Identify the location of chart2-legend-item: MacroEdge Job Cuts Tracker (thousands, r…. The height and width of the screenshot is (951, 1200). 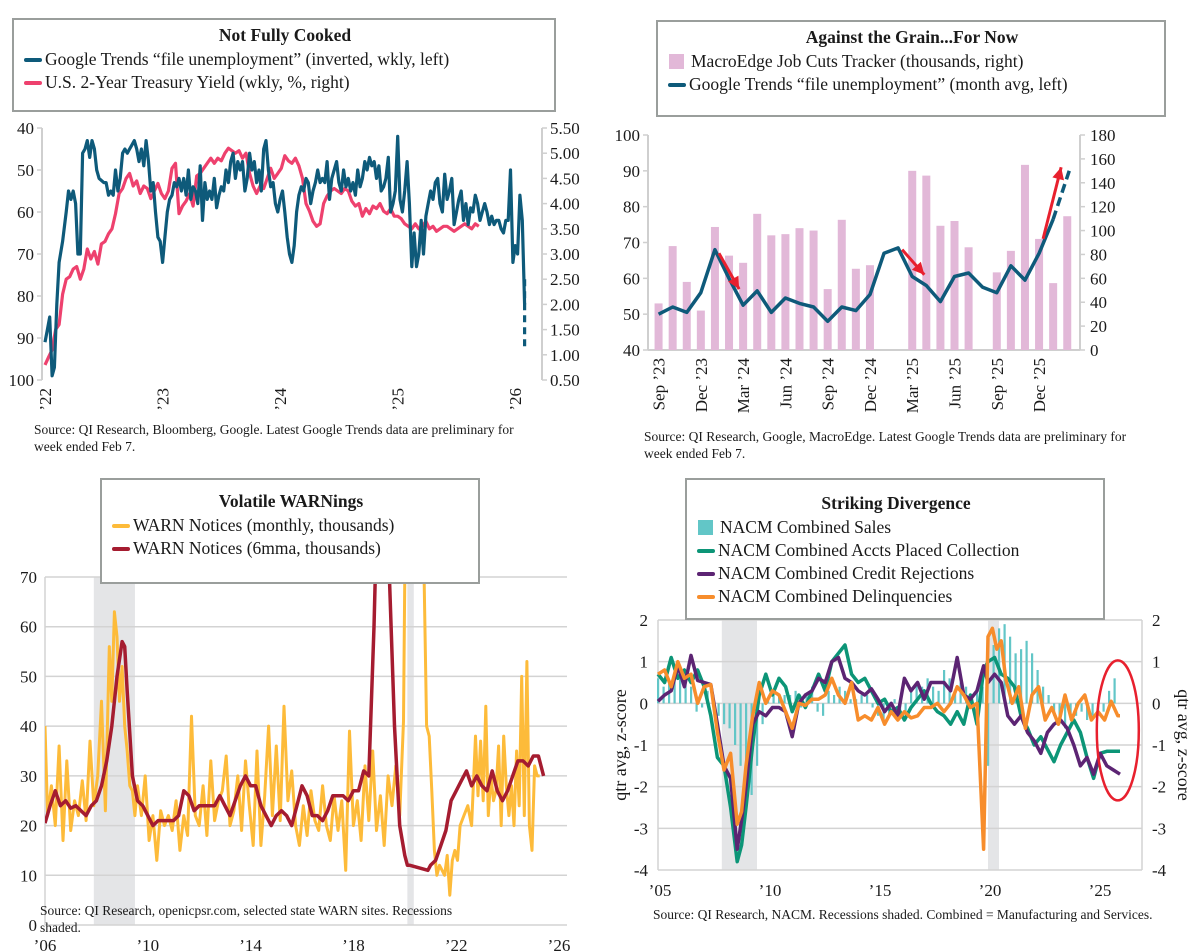
(912, 61).